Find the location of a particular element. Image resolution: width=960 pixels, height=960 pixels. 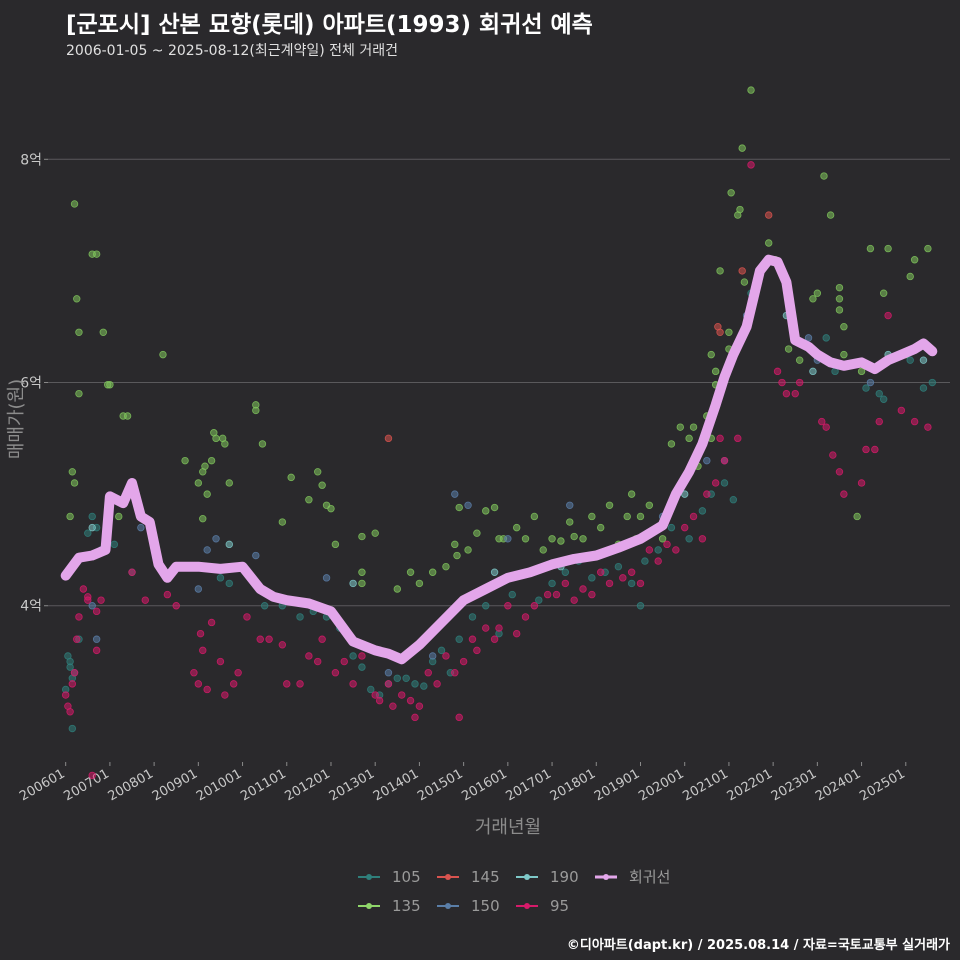

legend-item: 135 is located at coordinates (389, 906).